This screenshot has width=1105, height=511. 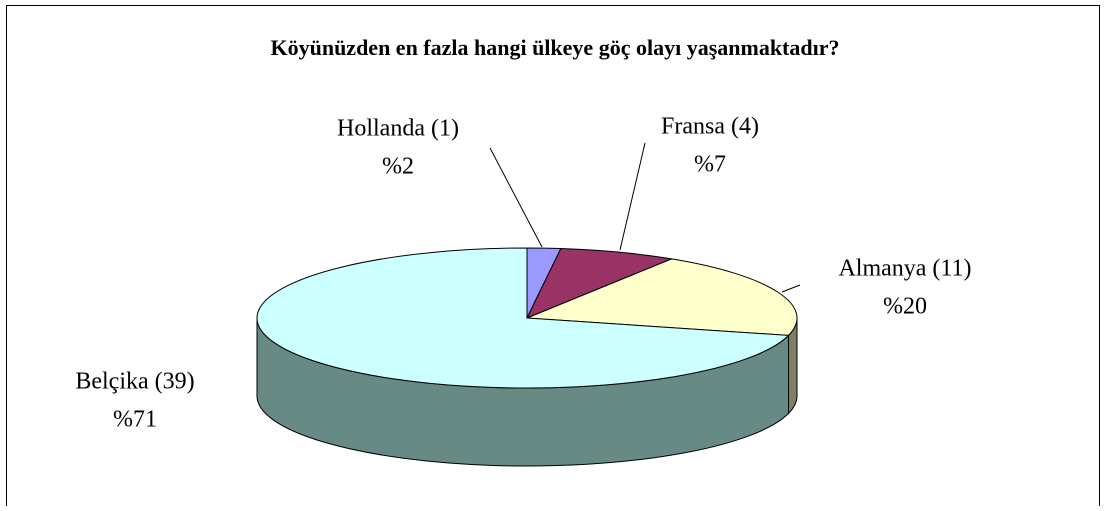 I want to click on value-label: %7, so click(x=710, y=165).